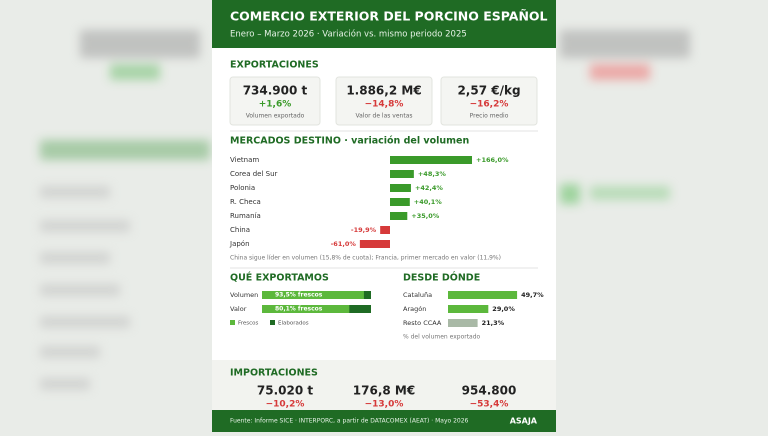  What do you see at coordinates (244, 160) in the screenshot?
I see `market-name: Vietnam` at bounding box center [244, 160].